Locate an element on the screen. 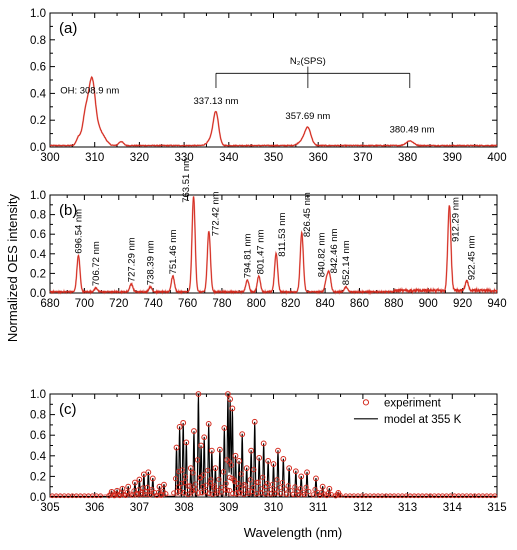 The image size is (517, 550). panel-b-peak-label: 840.82 nm is located at coordinates (321, 254).